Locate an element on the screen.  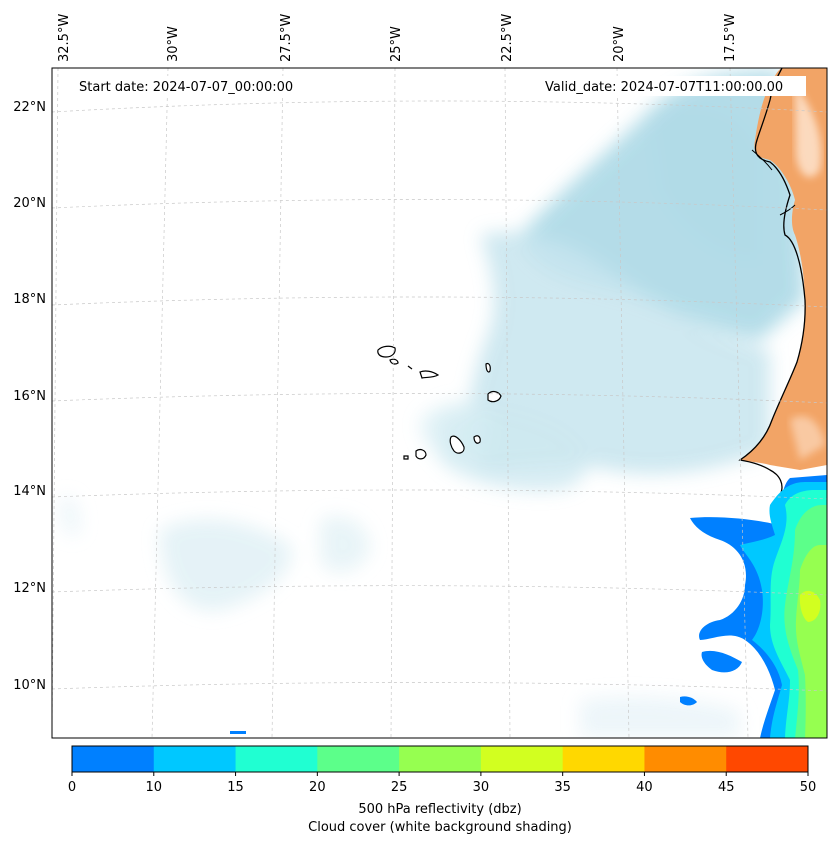
lon-label: 32.5°W is located at coordinates (64, 38).